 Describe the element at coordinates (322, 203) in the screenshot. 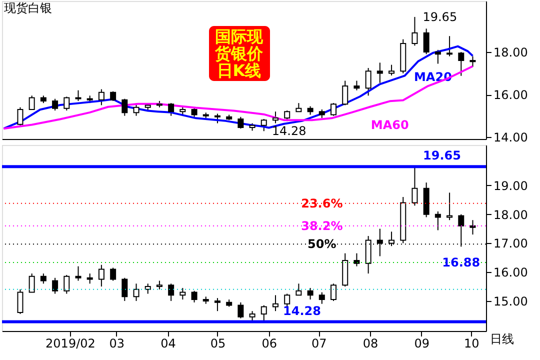

I see `annotation: 23.6%` at that location.